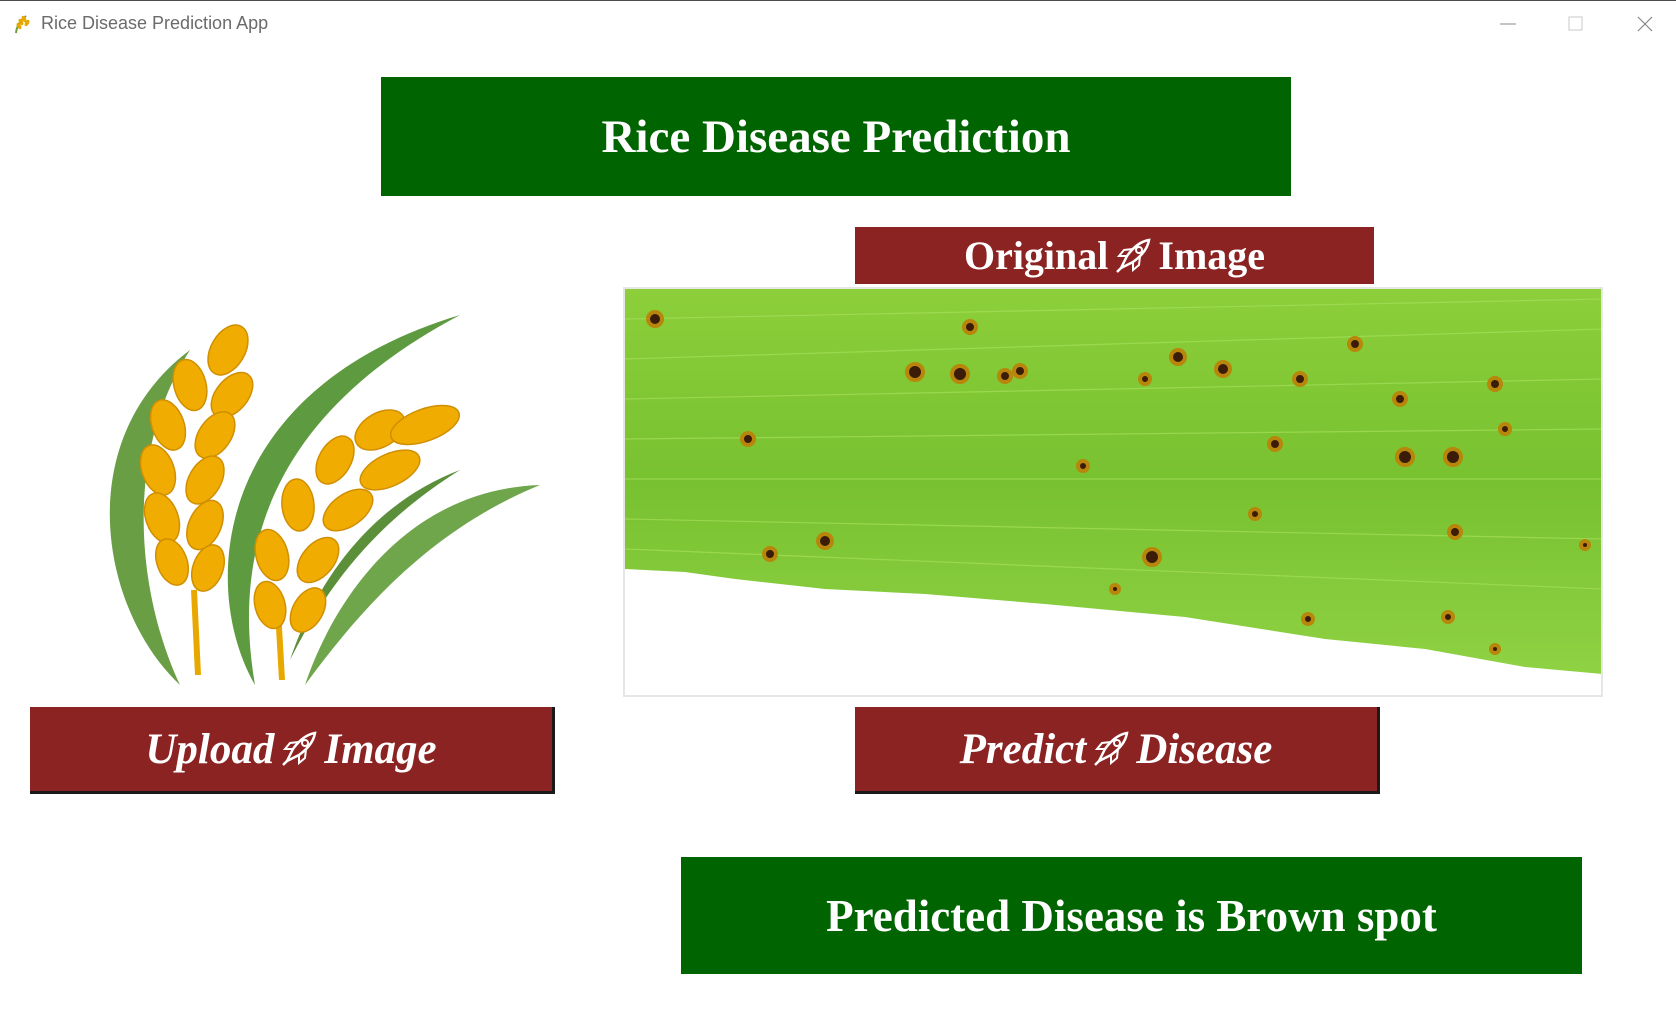 The height and width of the screenshot is (1011, 1676). What do you see at coordinates (320, 497) in the screenshot?
I see `rice-plant-logo` at bounding box center [320, 497].